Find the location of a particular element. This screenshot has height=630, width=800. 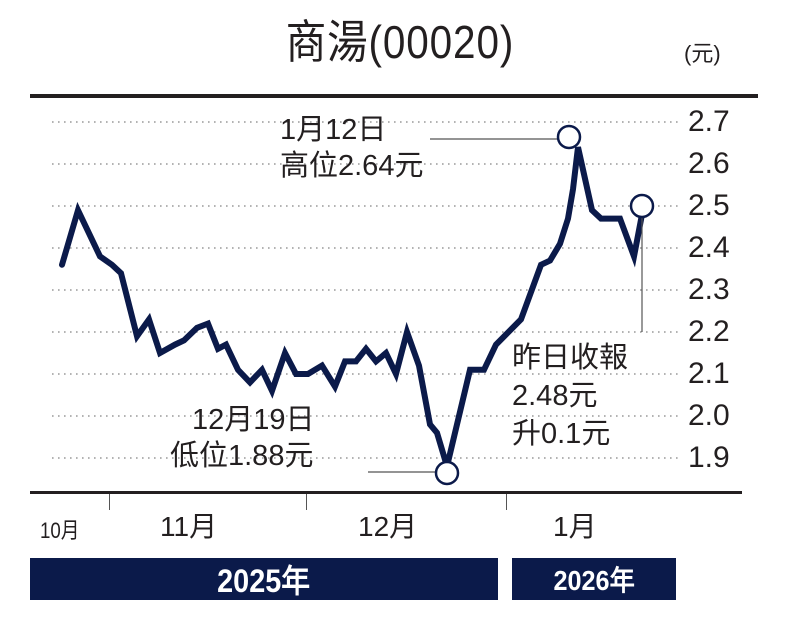

y-tick-label: 2.2 is located at coordinates (709, 331).